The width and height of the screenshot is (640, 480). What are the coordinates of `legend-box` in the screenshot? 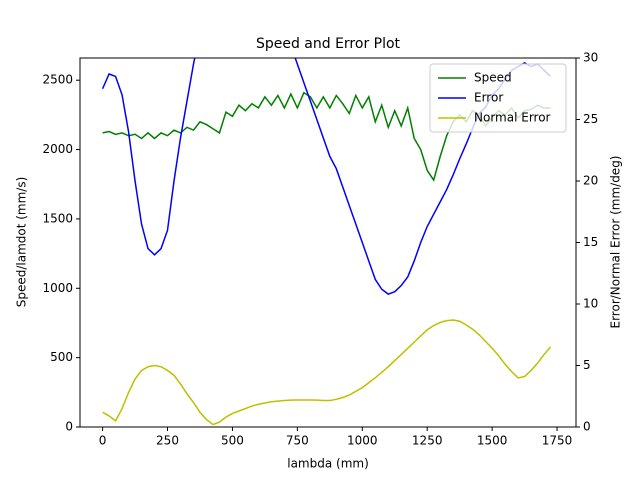 It's located at (498, 98).